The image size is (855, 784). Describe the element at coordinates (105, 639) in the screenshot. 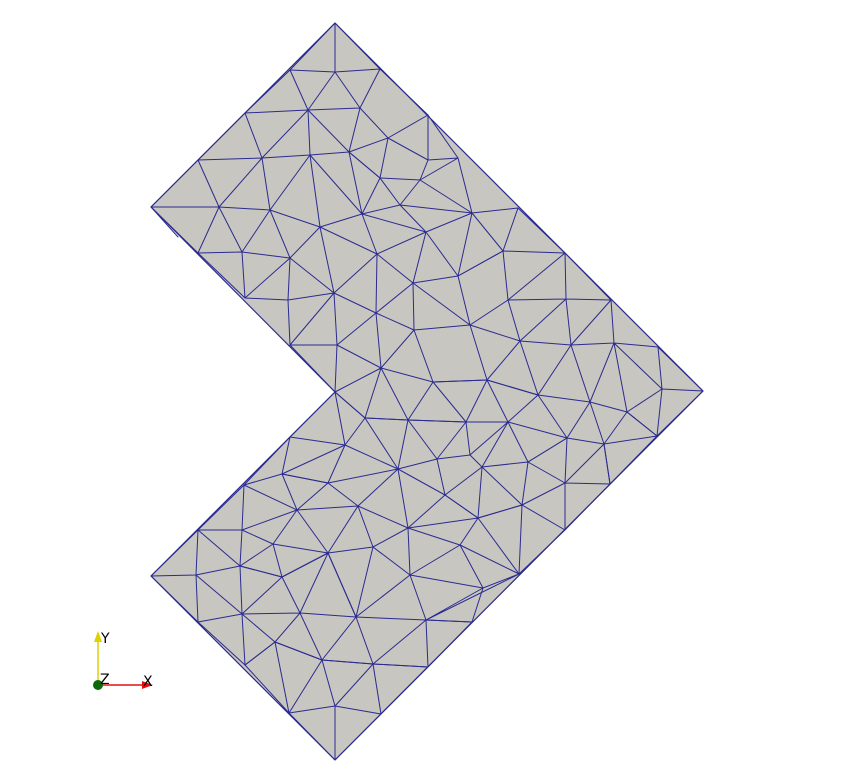

I see `y-axis-label: Y` at that location.